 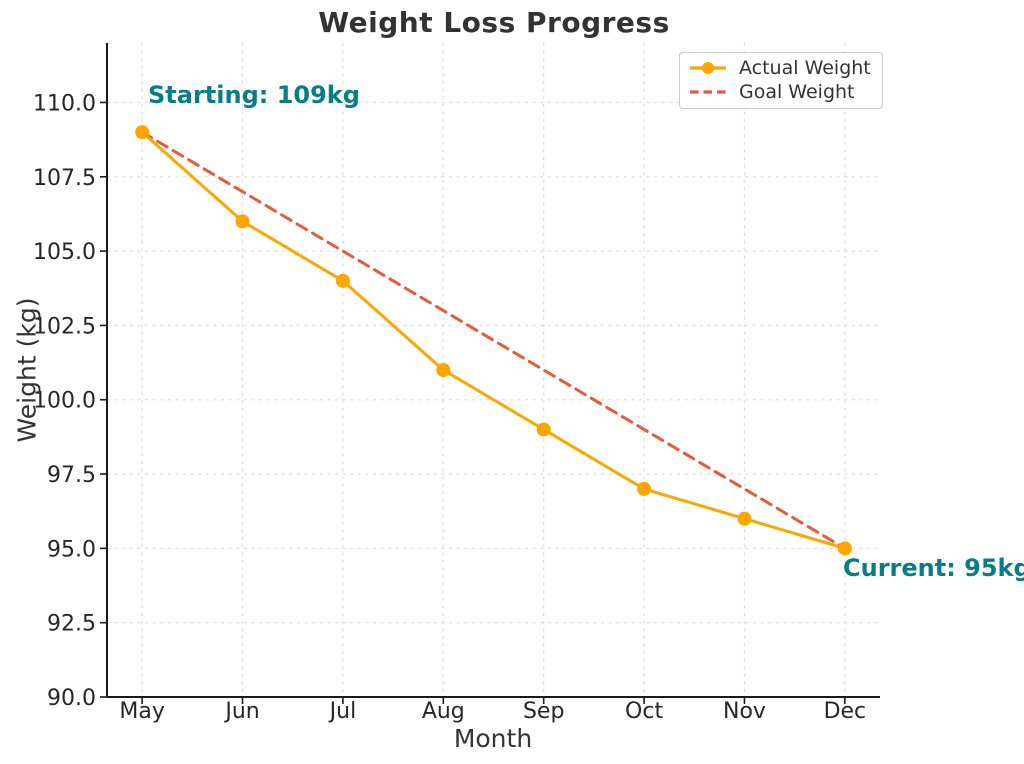 What do you see at coordinates (64, 326) in the screenshot?
I see `y-tick-label: 102.5` at bounding box center [64, 326].